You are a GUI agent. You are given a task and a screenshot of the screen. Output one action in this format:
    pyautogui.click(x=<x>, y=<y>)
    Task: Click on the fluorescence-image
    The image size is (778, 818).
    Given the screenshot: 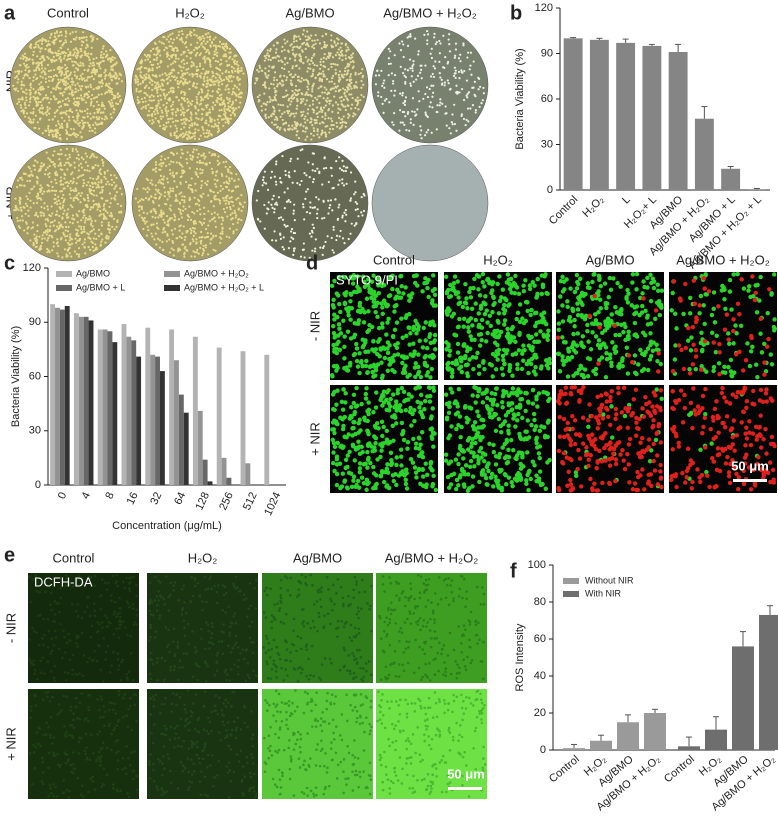 What is the action you would take?
    pyautogui.click(x=498, y=325)
    